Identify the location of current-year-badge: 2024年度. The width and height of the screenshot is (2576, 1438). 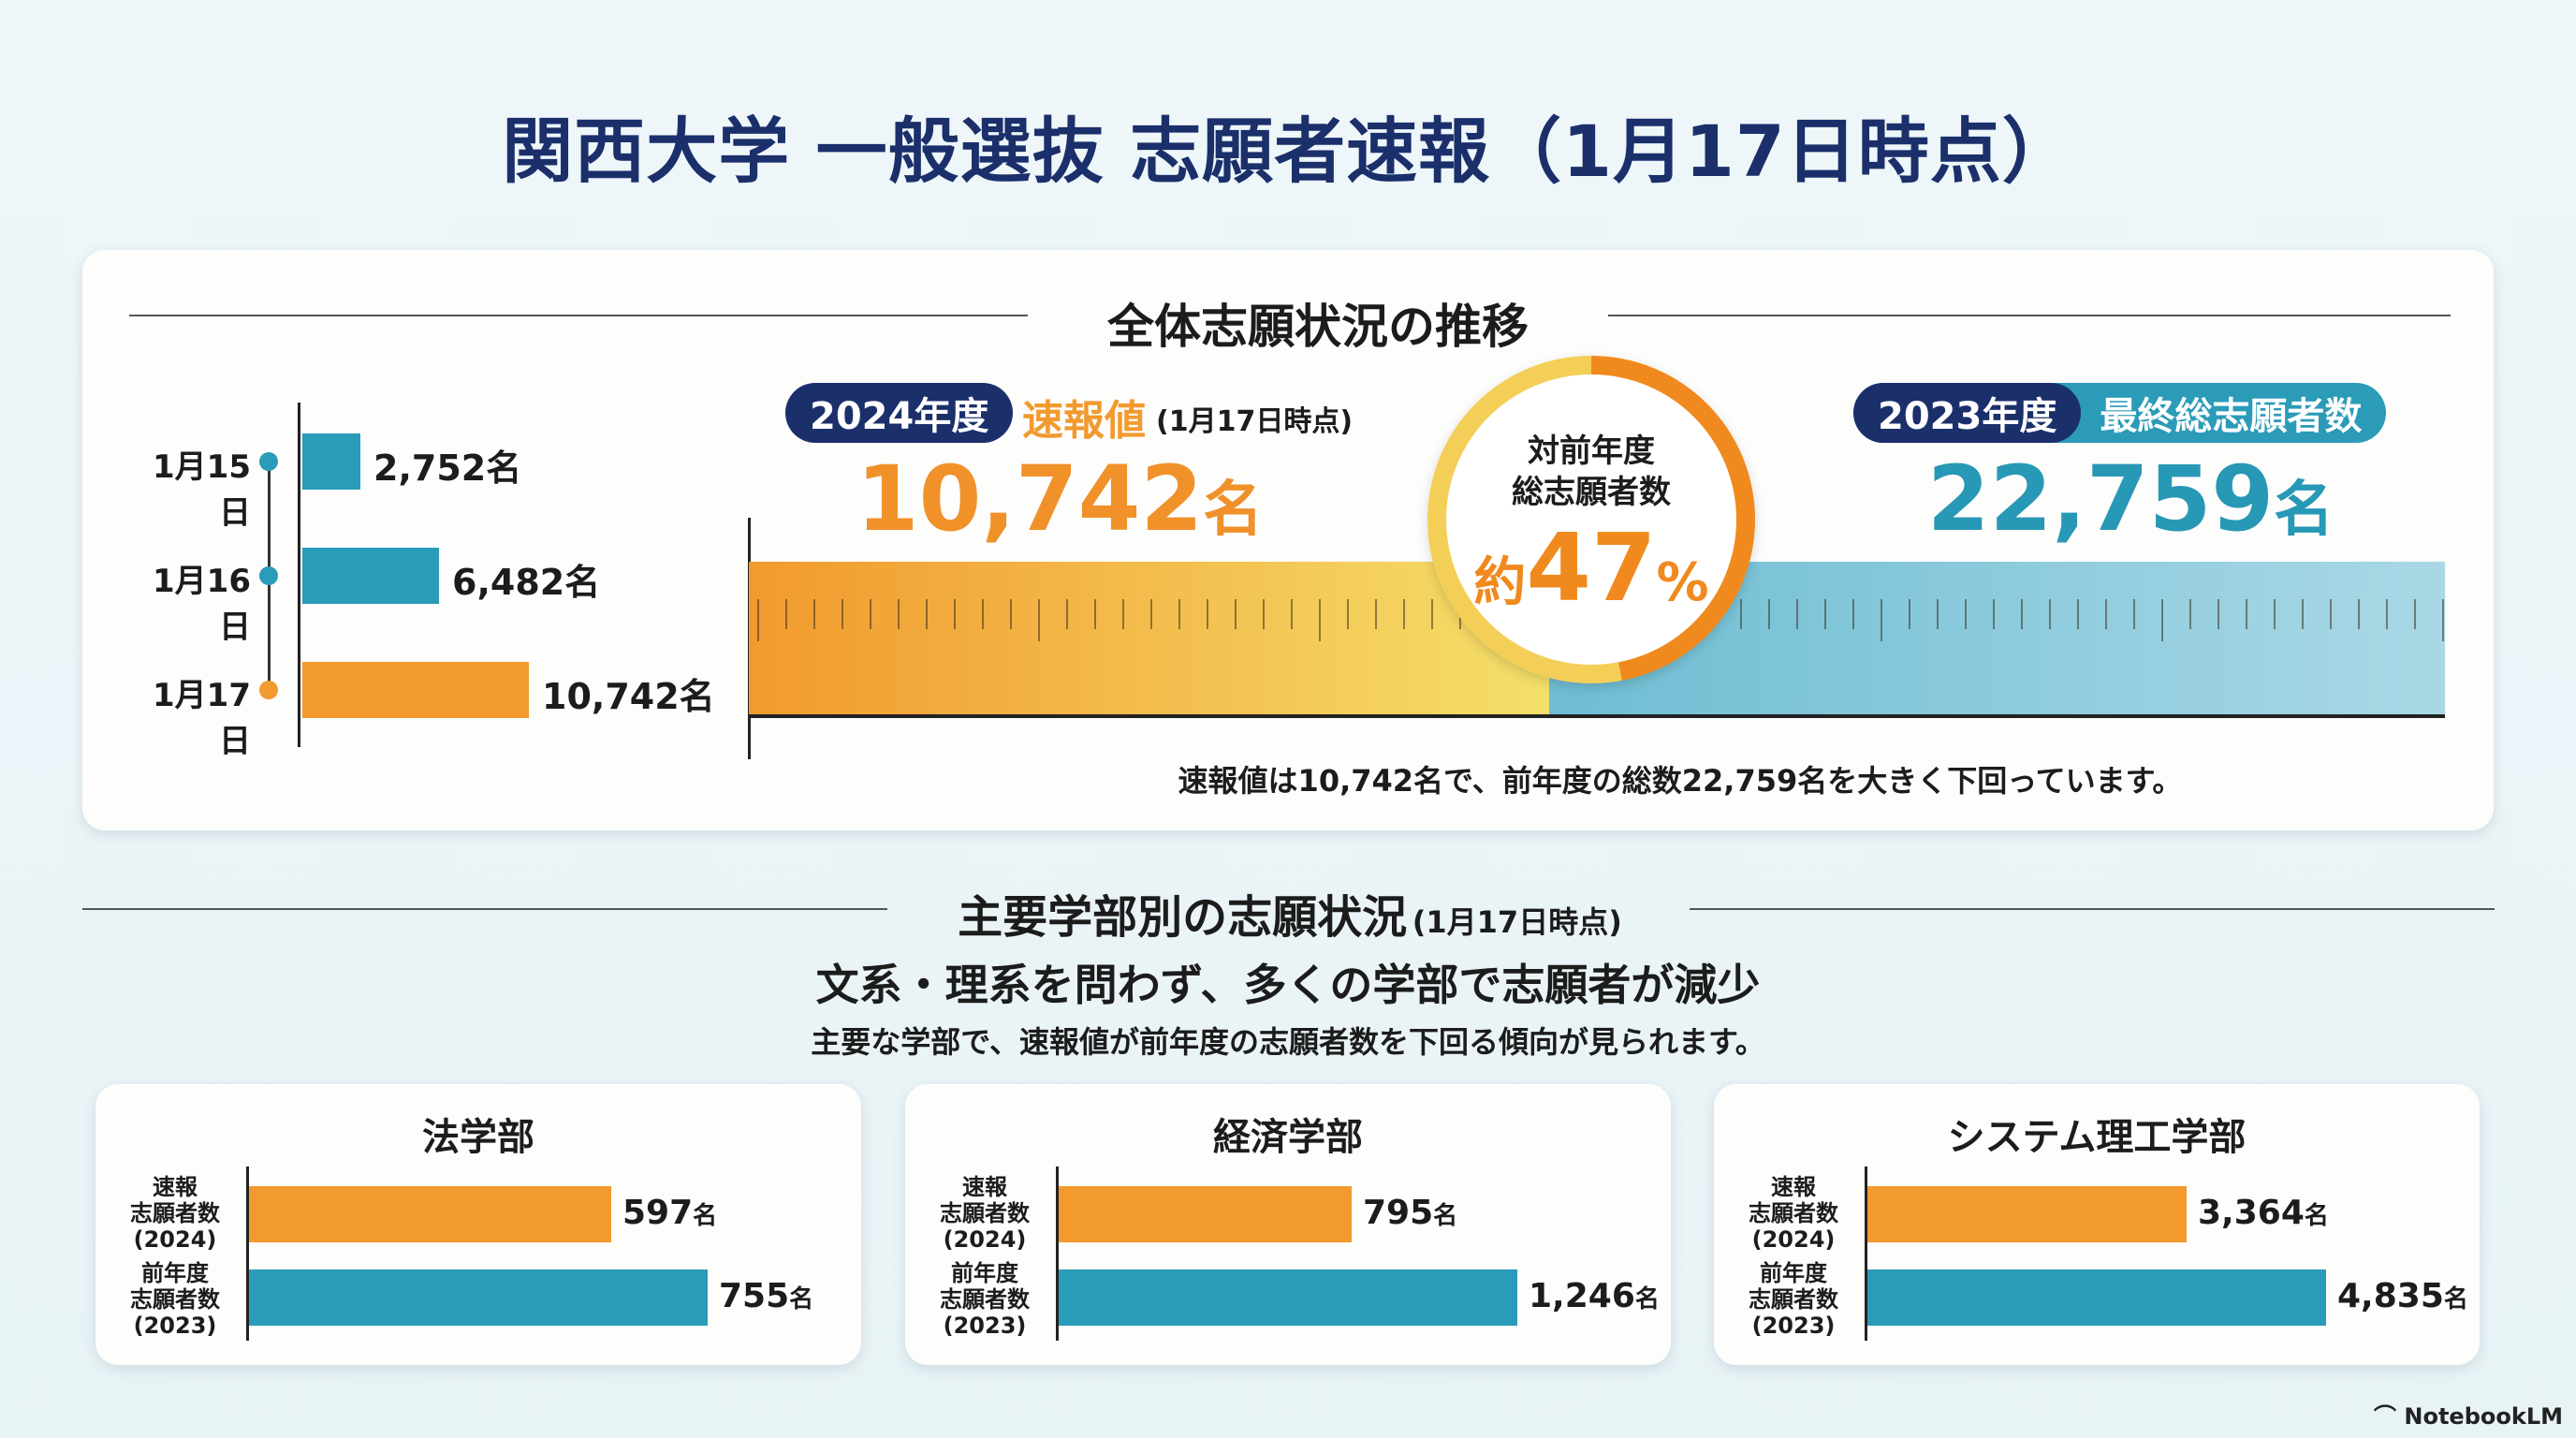
(899, 413).